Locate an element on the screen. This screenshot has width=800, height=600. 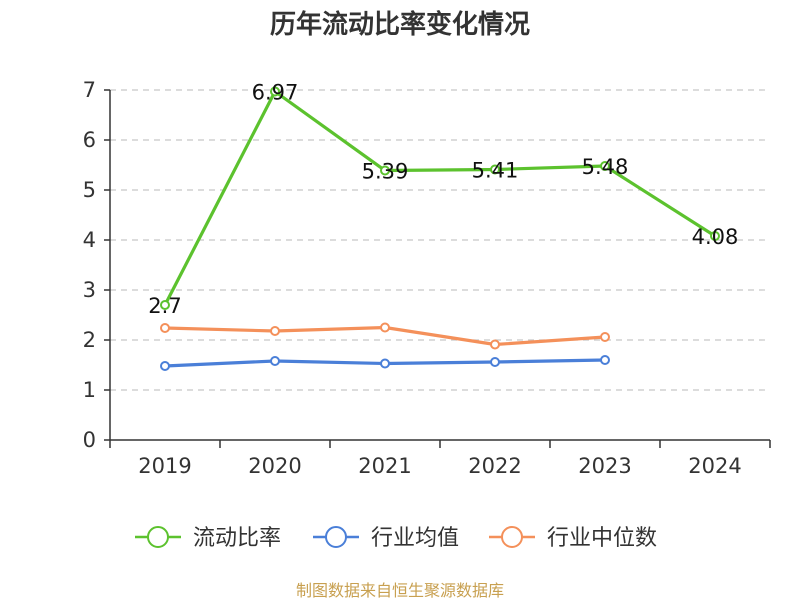
data-label: 4.08 is located at coordinates (715, 237).